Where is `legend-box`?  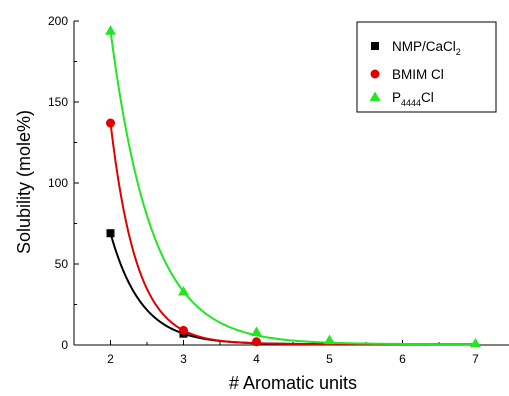
legend-box is located at coordinates (426, 67).